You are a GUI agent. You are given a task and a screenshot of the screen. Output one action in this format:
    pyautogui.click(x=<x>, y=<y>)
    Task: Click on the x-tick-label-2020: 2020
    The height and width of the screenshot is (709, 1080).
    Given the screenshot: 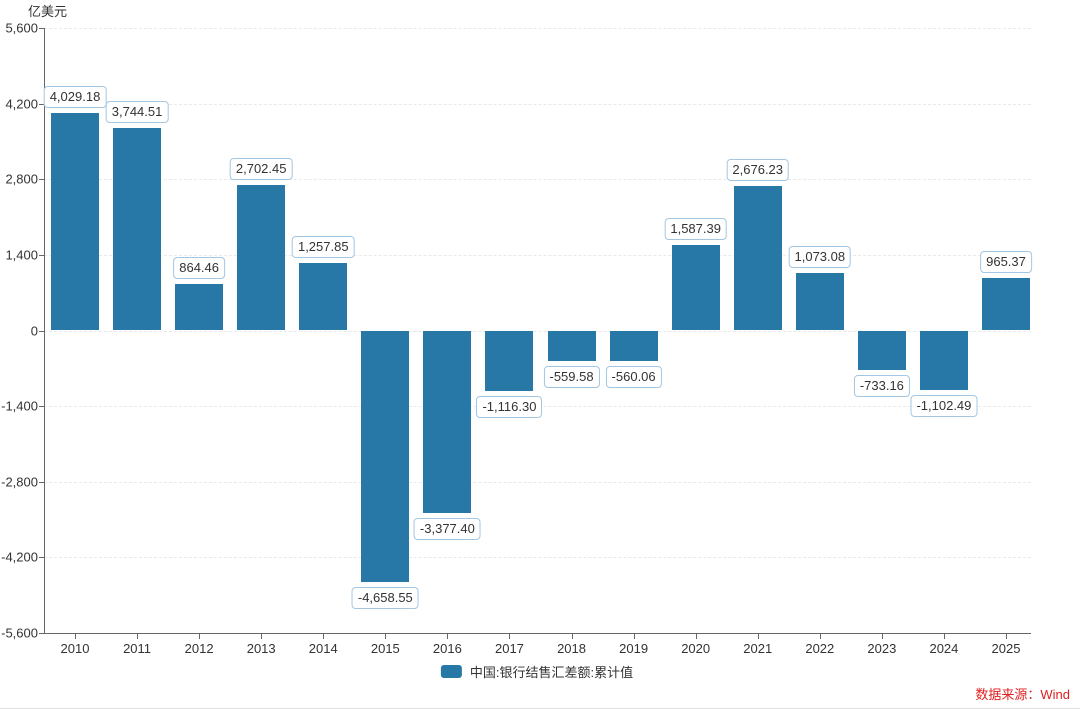 What is the action you would take?
    pyautogui.click(x=696, y=648)
    